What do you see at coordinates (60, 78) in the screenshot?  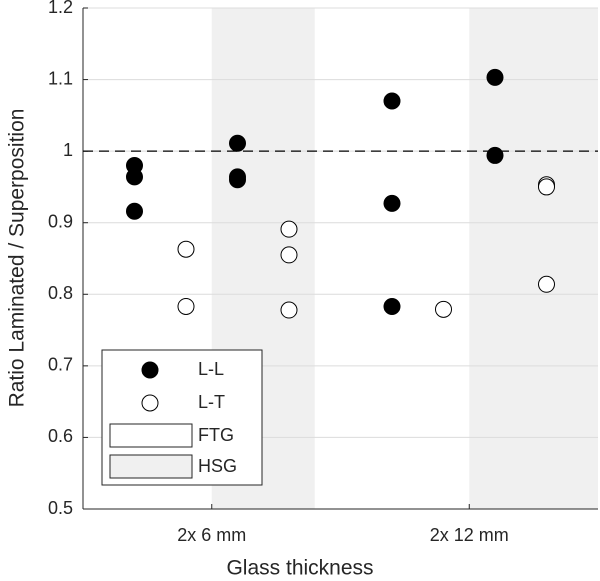 I see `y-tick-label: 1.1` at bounding box center [60, 78].